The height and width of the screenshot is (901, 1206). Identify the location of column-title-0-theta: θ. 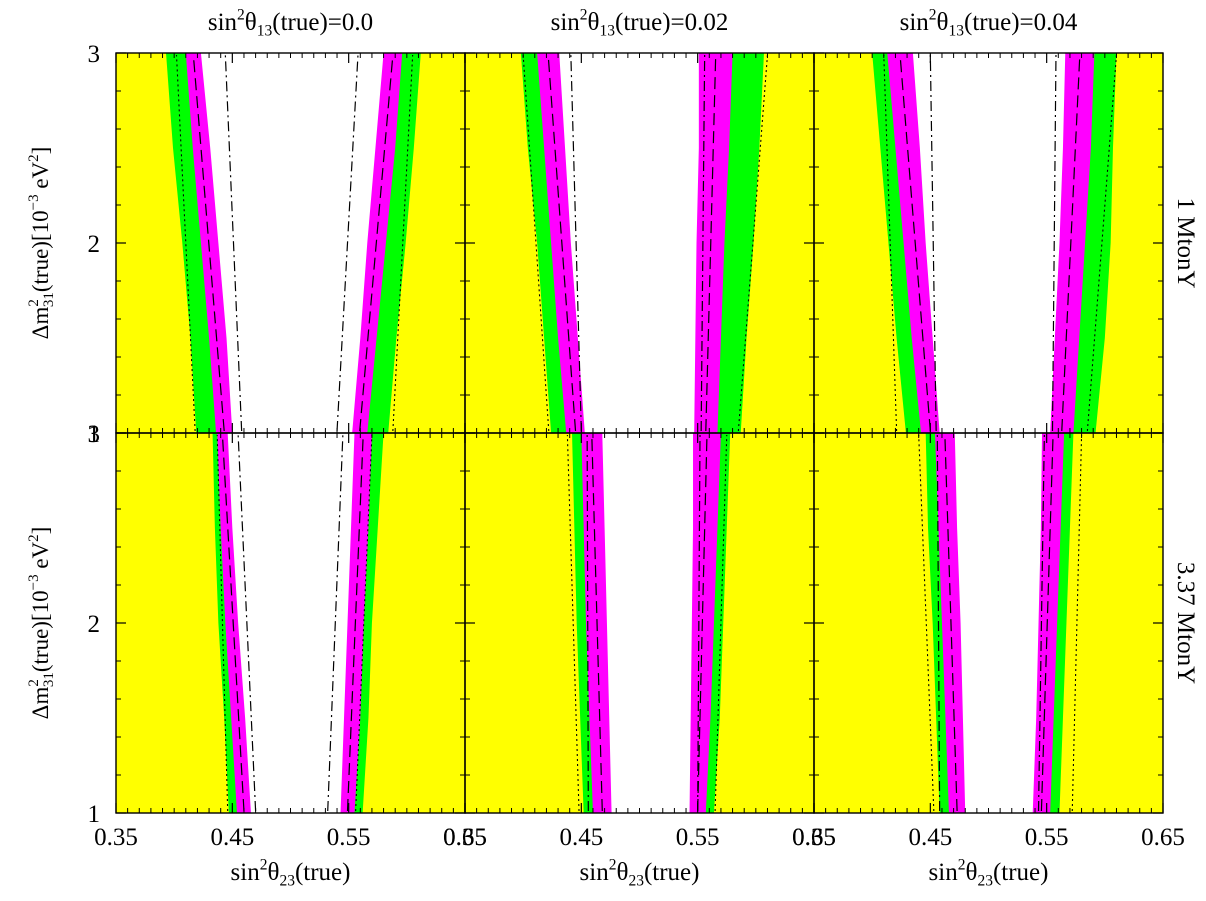
(251, 22).